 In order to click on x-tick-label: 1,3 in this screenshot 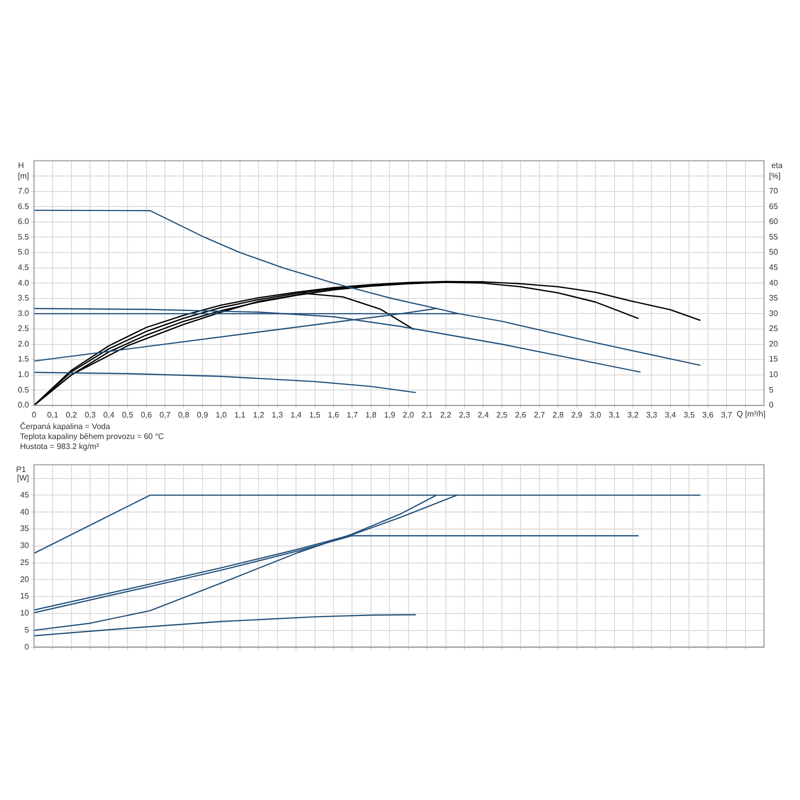, I will do `click(278, 415)`.